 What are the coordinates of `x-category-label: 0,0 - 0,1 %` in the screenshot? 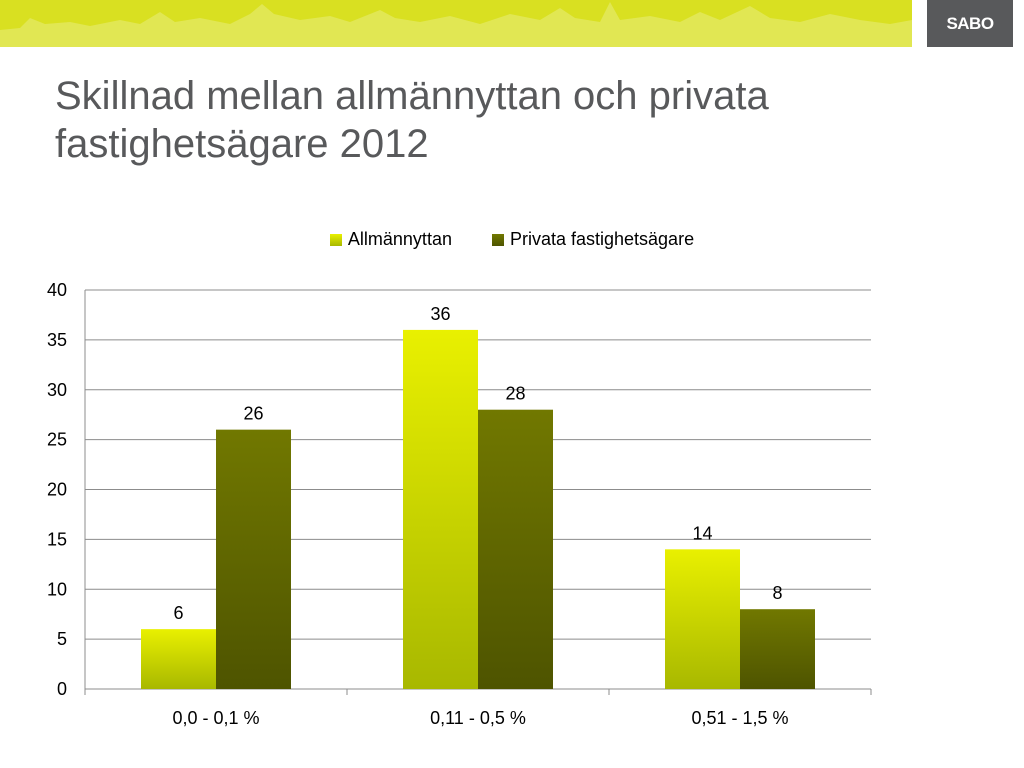 It's located at (215, 718).